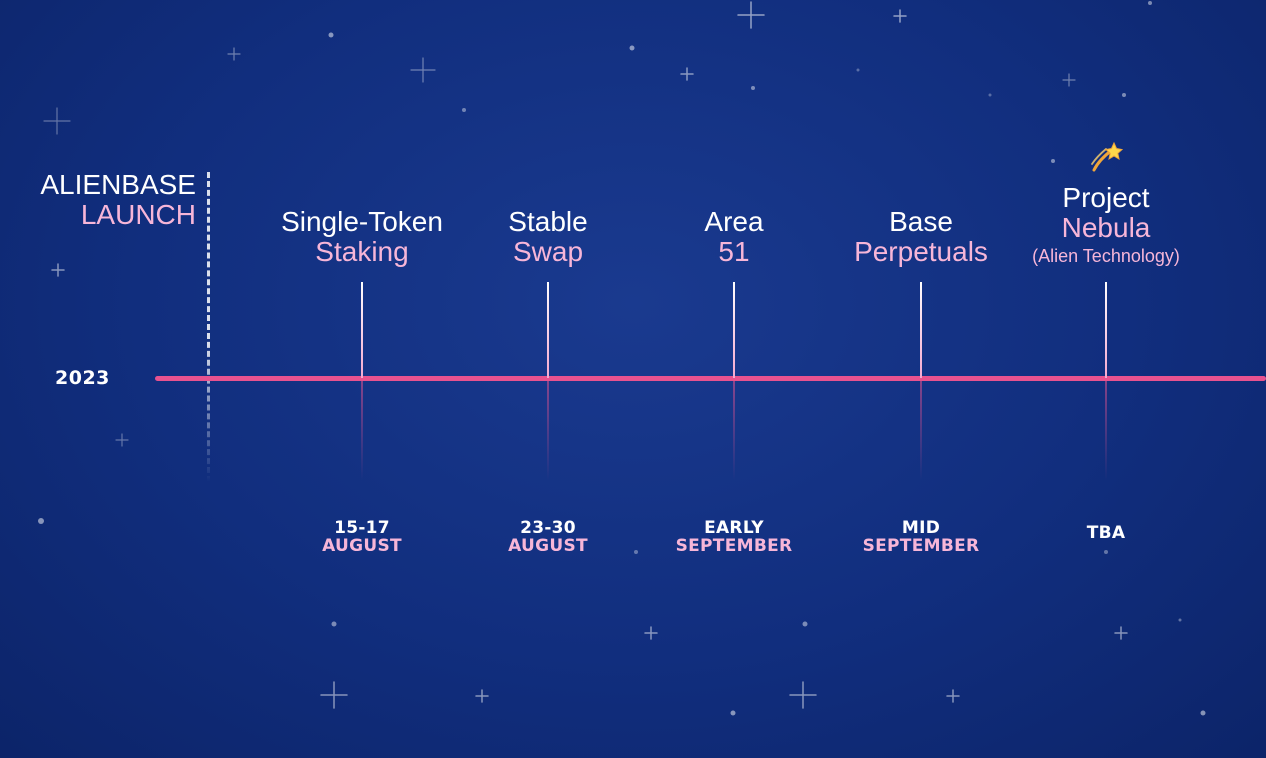 This screenshot has height=758, width=1266. Describe the element at coordinates (82, 378) in the screenshot. I see `year-label: 2023` at that location.